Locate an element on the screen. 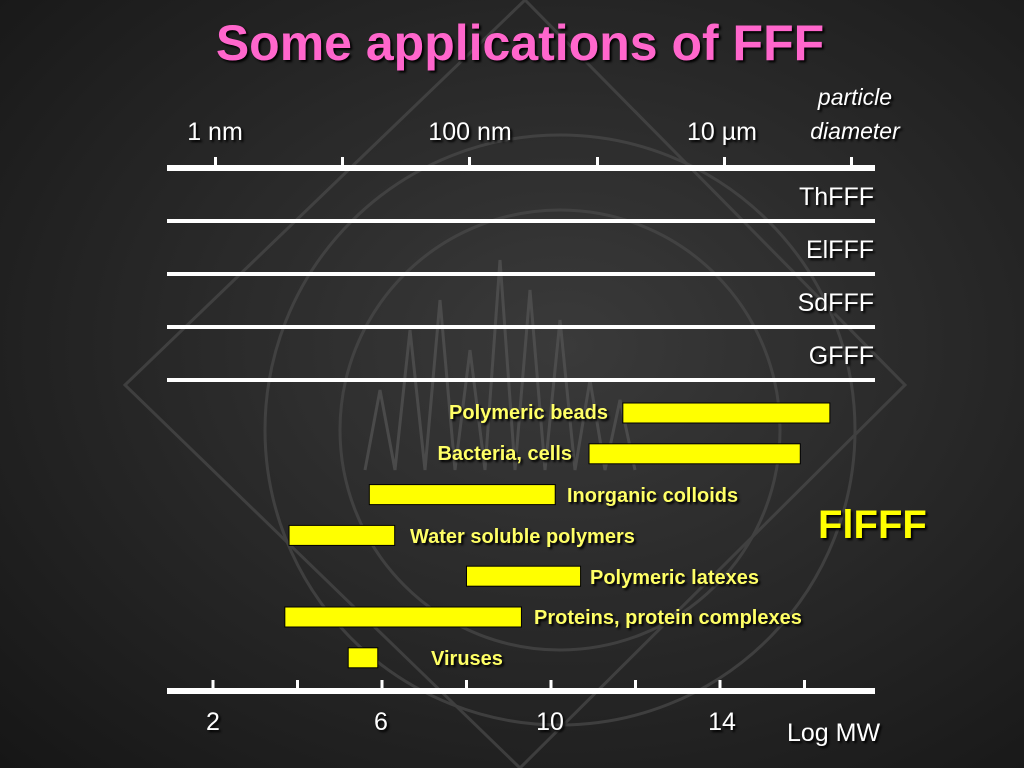  top-axis is located at coordinates (521, 164).